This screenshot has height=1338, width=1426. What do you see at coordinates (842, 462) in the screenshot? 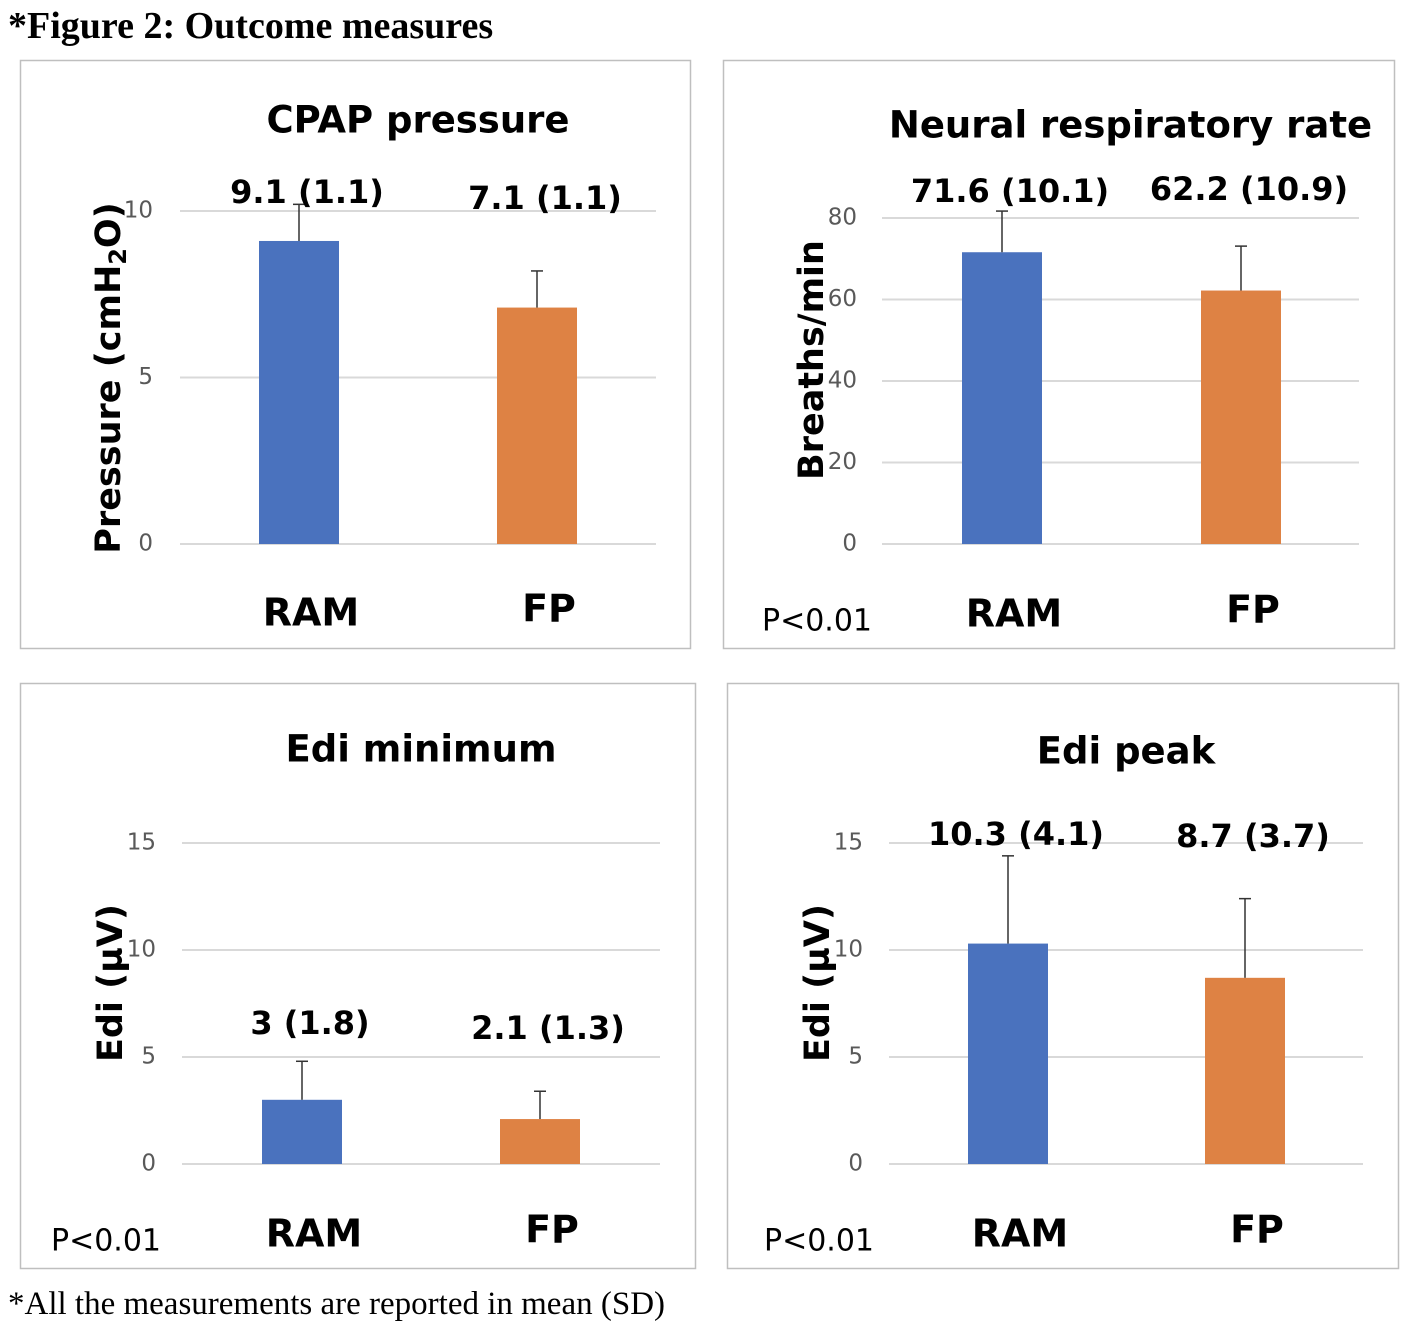
I see `y-tick-label: 20` at bounding box center [842, 462].